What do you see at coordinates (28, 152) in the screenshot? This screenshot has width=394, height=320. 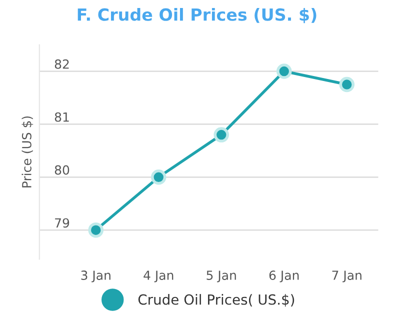 I see `y-axis-title: Price (US $)` at bounding box center [28, 152].